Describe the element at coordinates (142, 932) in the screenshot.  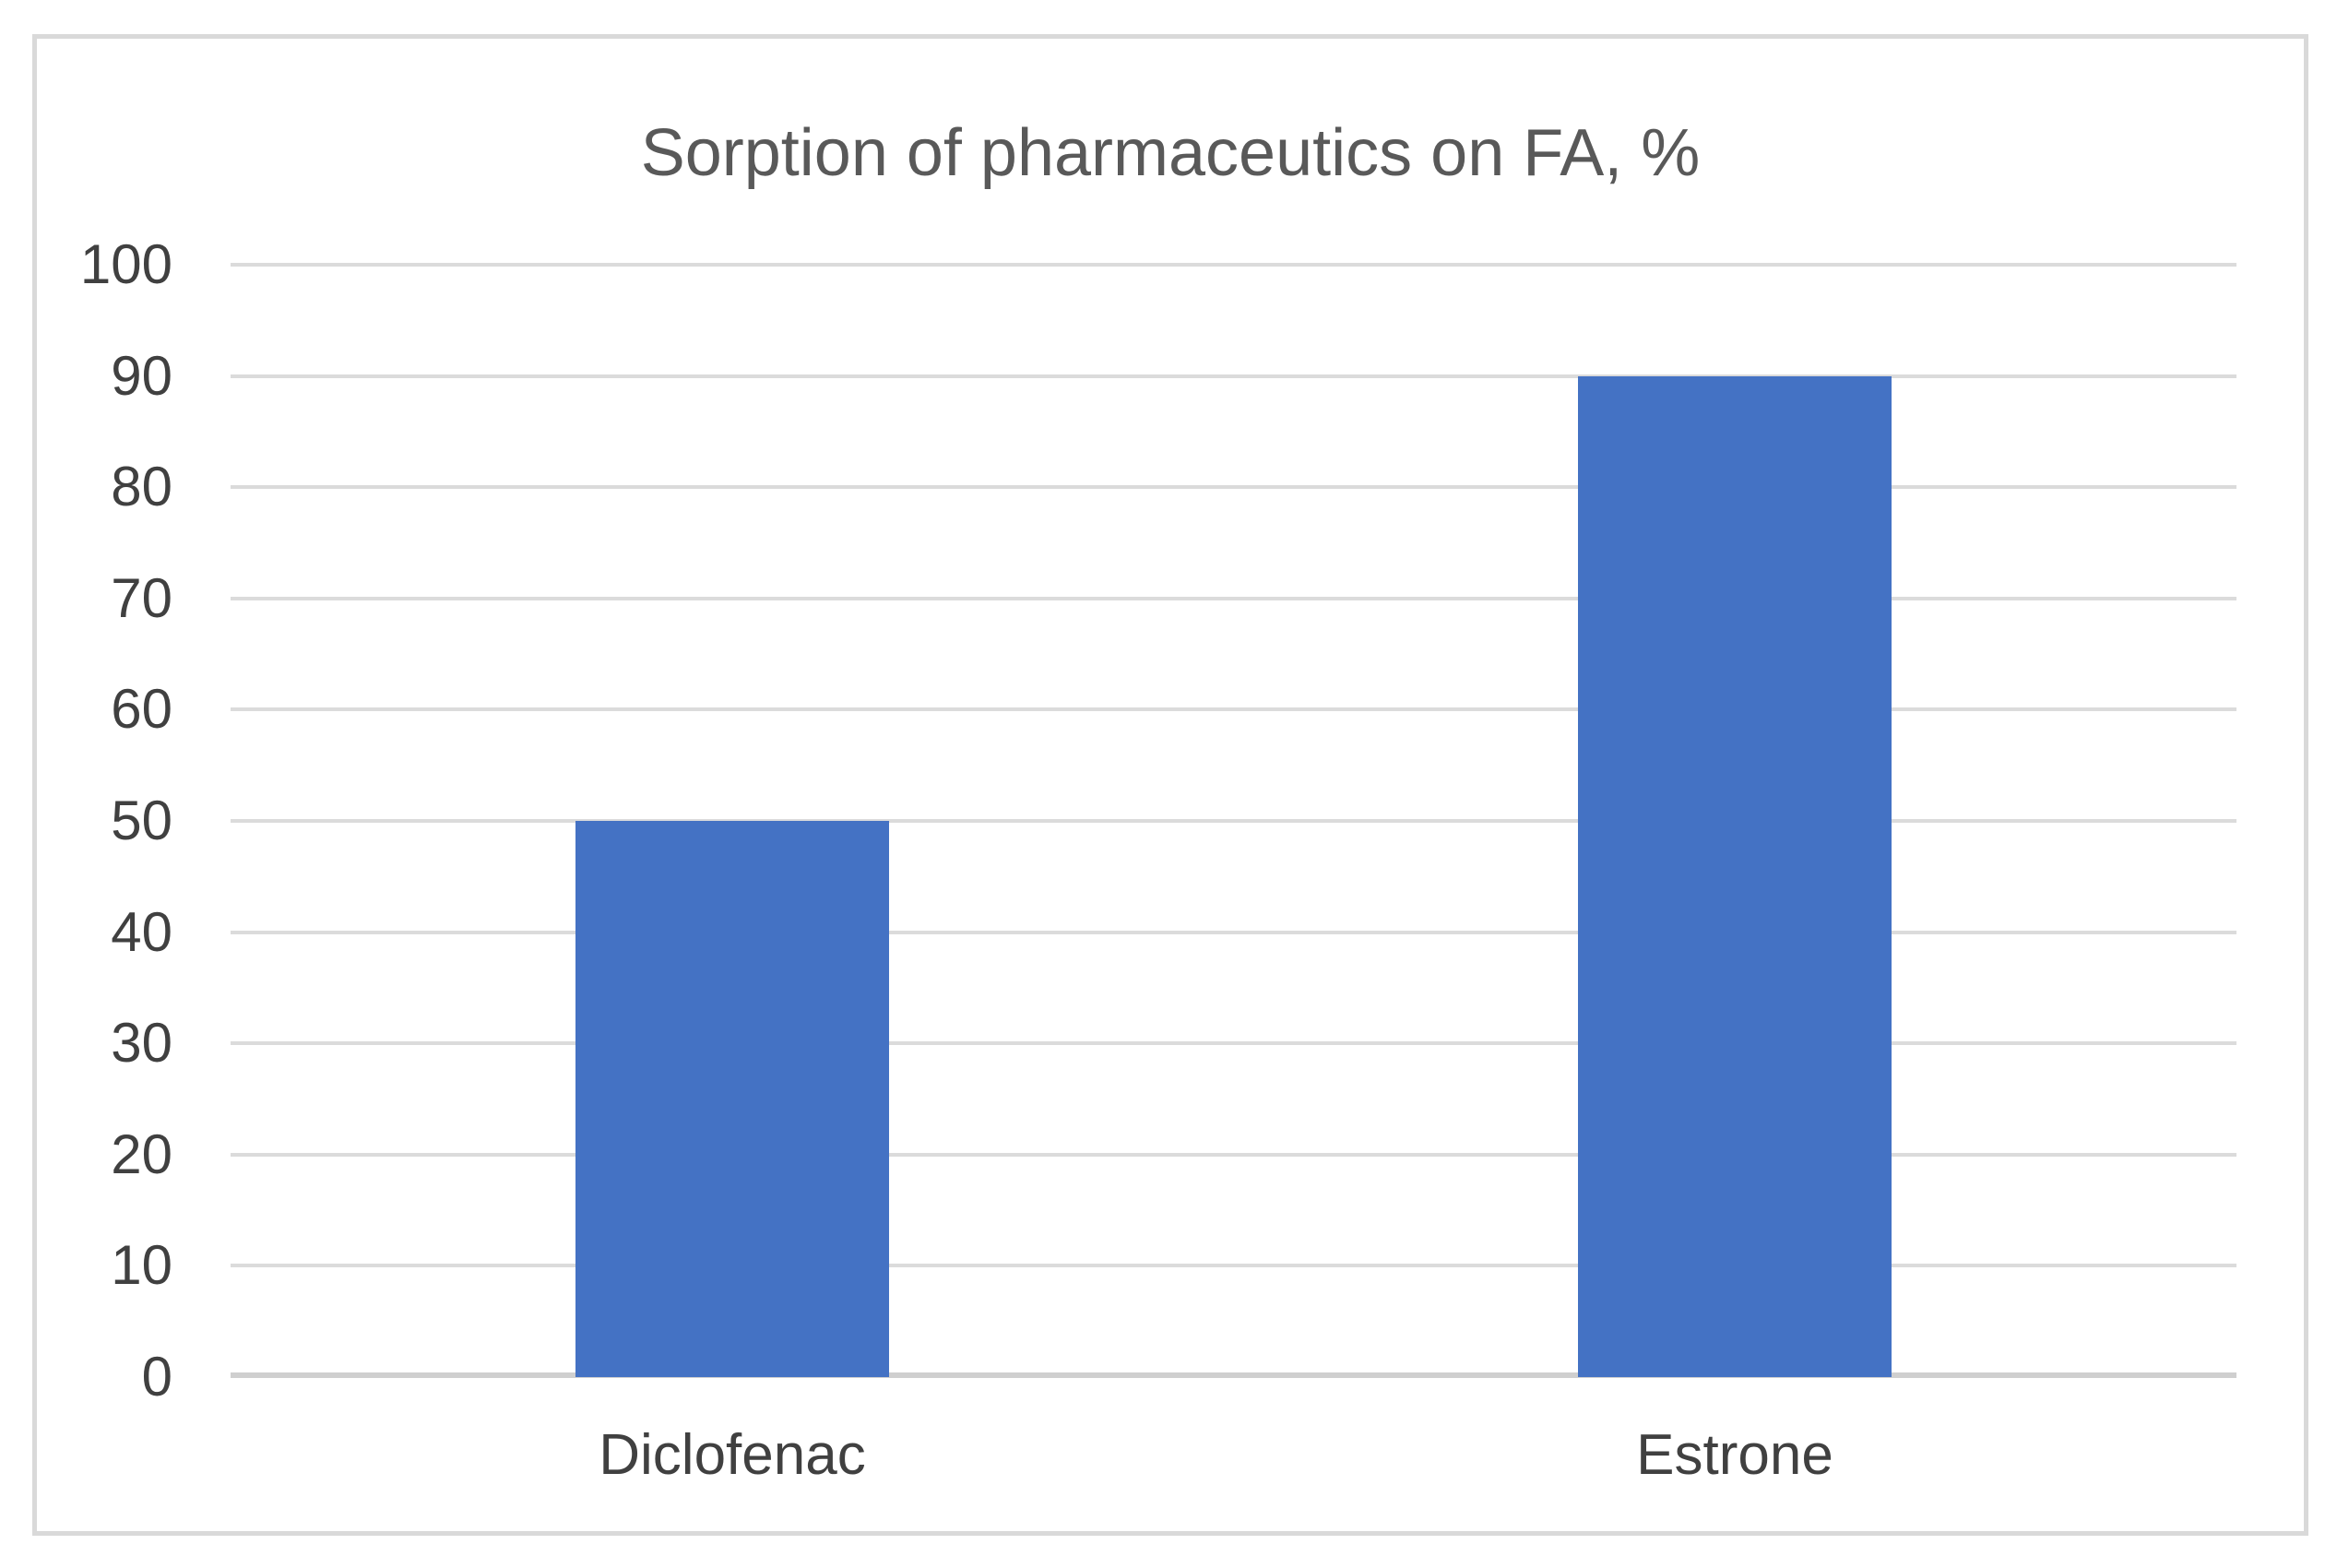
I see `y-tick-label: 40` at that location.